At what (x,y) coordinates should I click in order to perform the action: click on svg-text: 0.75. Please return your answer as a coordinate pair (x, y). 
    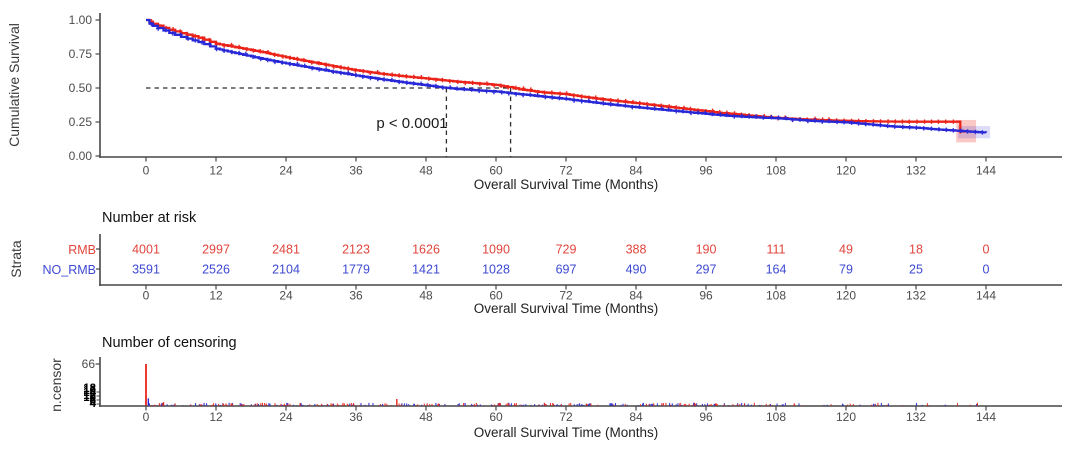
    Looking at the image, I should click on (81, 54).